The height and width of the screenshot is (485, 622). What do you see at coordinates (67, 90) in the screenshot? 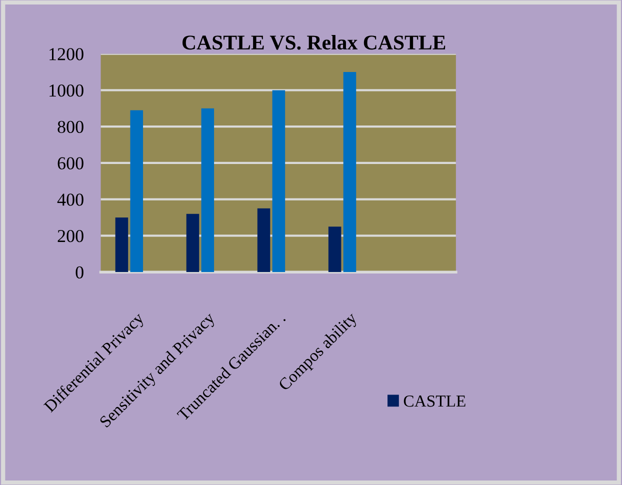
I see `y-tick-label: 1000` at bounding box center [67, 90].